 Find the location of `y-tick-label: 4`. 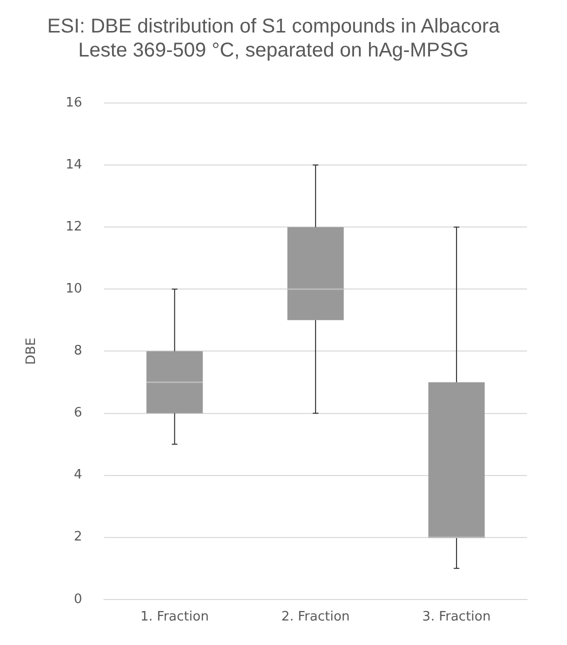

y-tick-label: 4 is located at coordinates (78, 475).